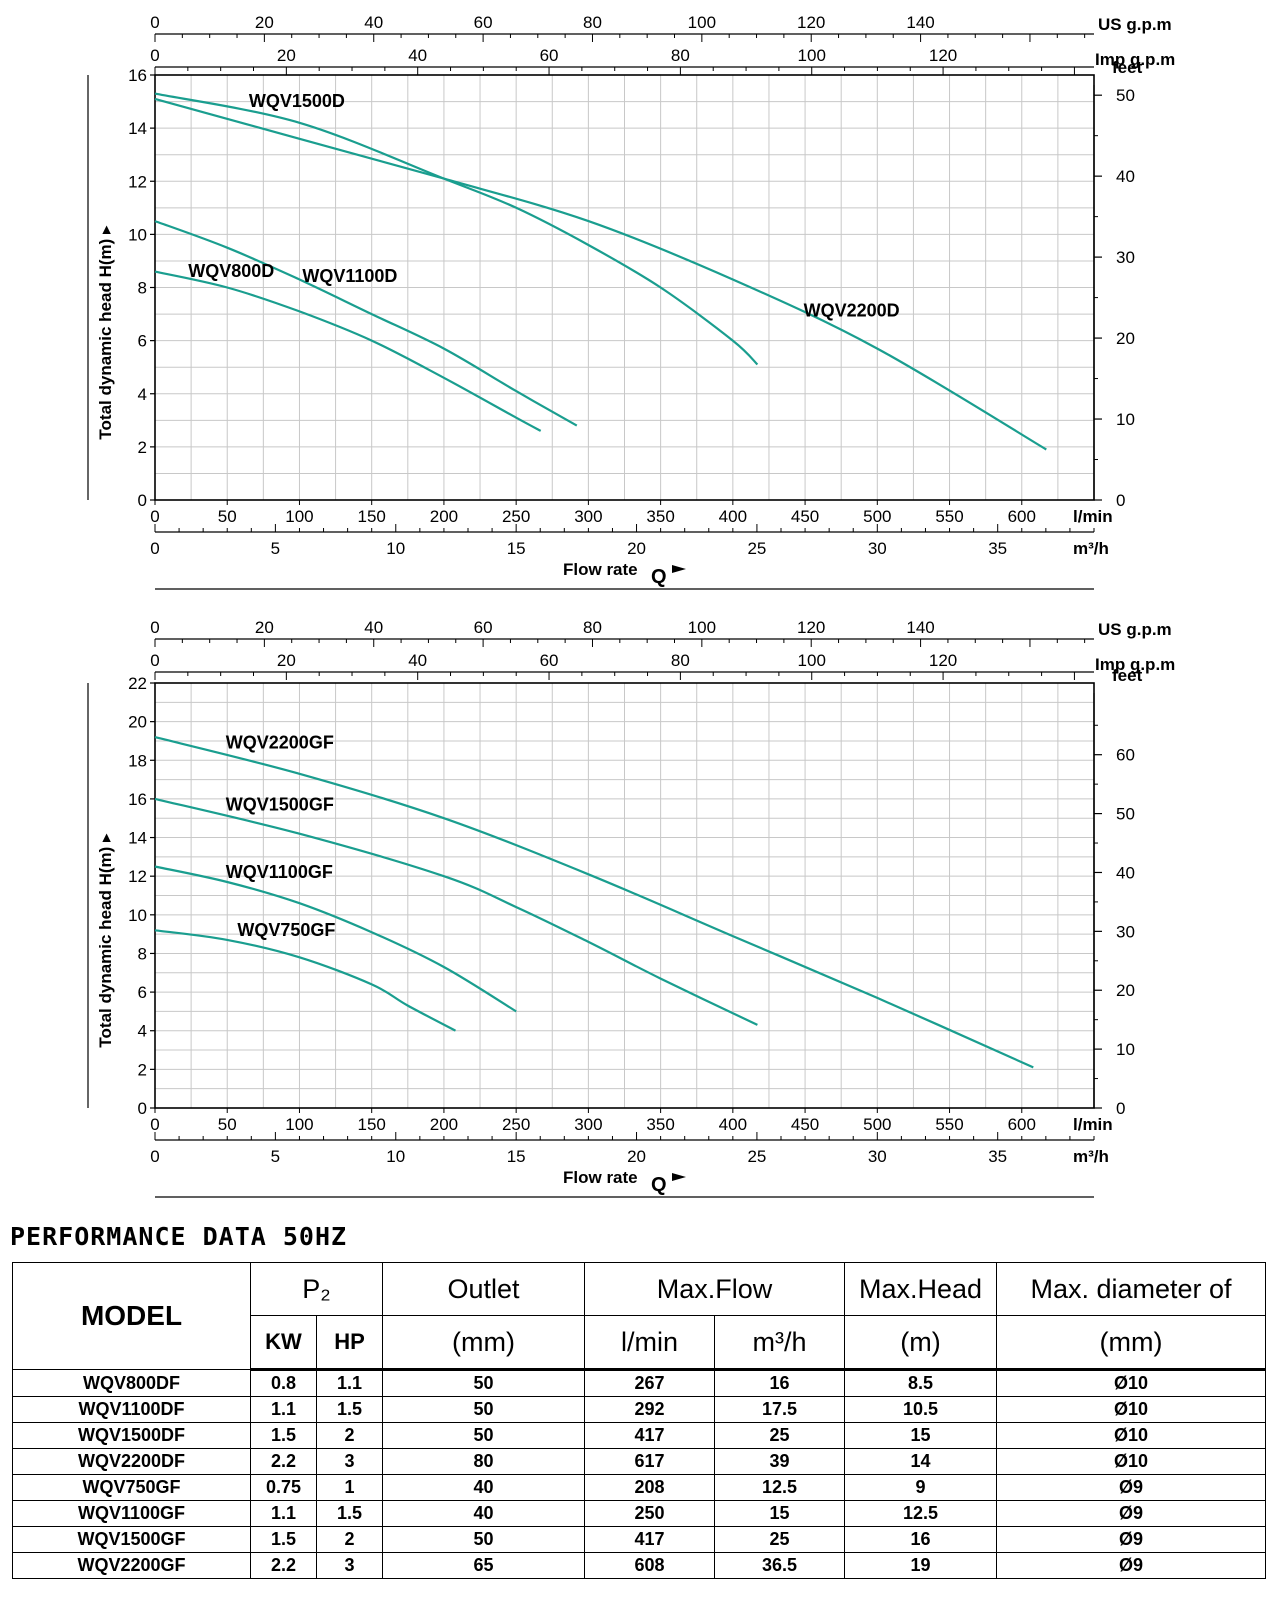 The image size is (1273, 1600). What do you see at coordinates (1125, 95) in the screenshot?
I see `feet-tick-label: 50` at bounding box center [1125, 95].